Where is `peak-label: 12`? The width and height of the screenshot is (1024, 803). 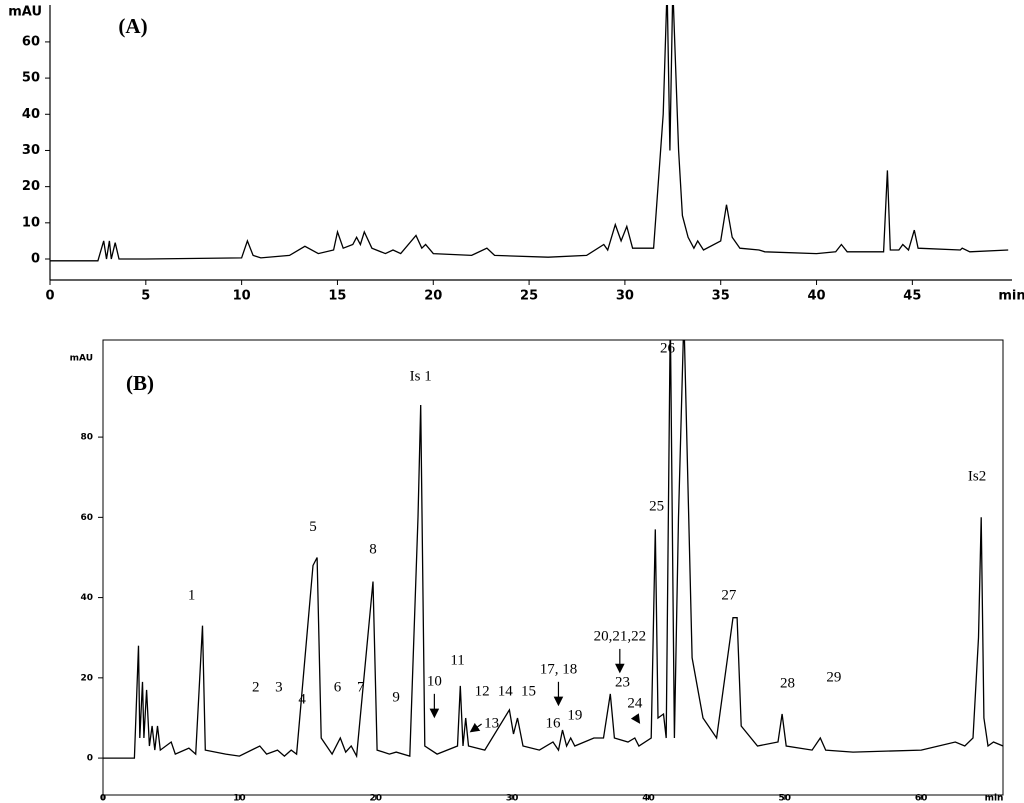
peak-label: 12 is located at coordinates (482, 691).